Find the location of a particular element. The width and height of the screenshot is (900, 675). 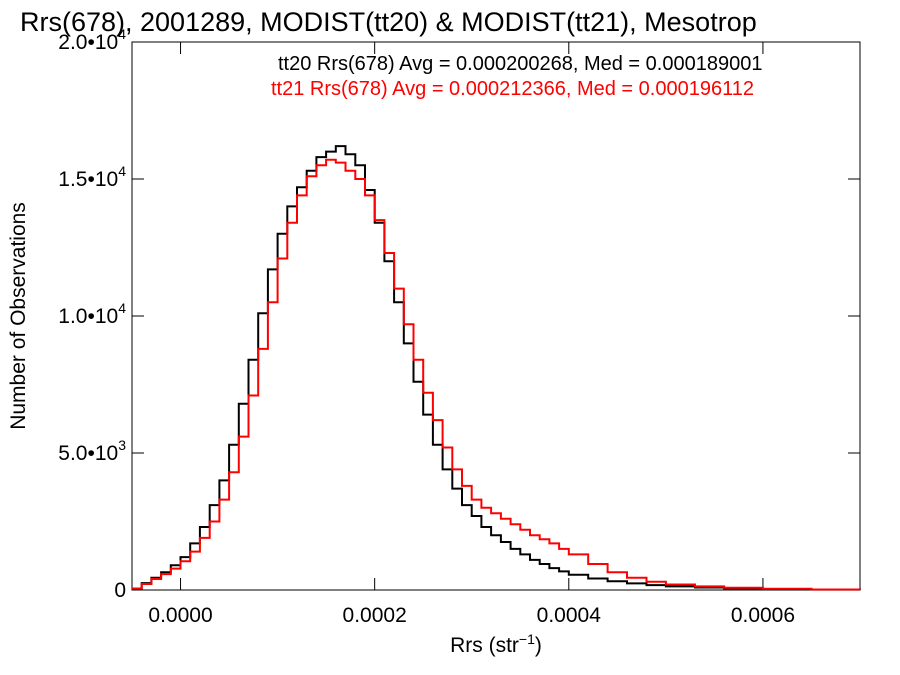

x-tick-label: 0.0006 is located at coordinates (763, 615).